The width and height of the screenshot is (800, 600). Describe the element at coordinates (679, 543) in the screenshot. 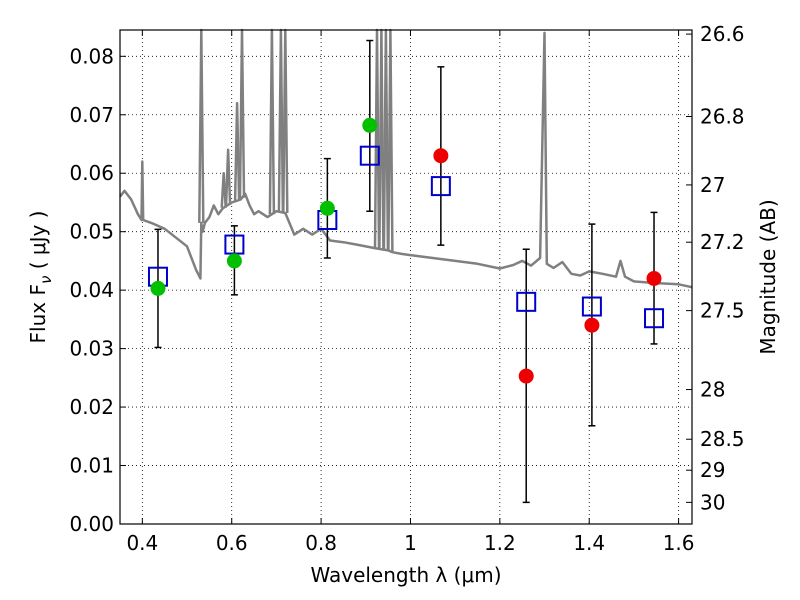

I see `x-tick-label: 1.6` at that location.